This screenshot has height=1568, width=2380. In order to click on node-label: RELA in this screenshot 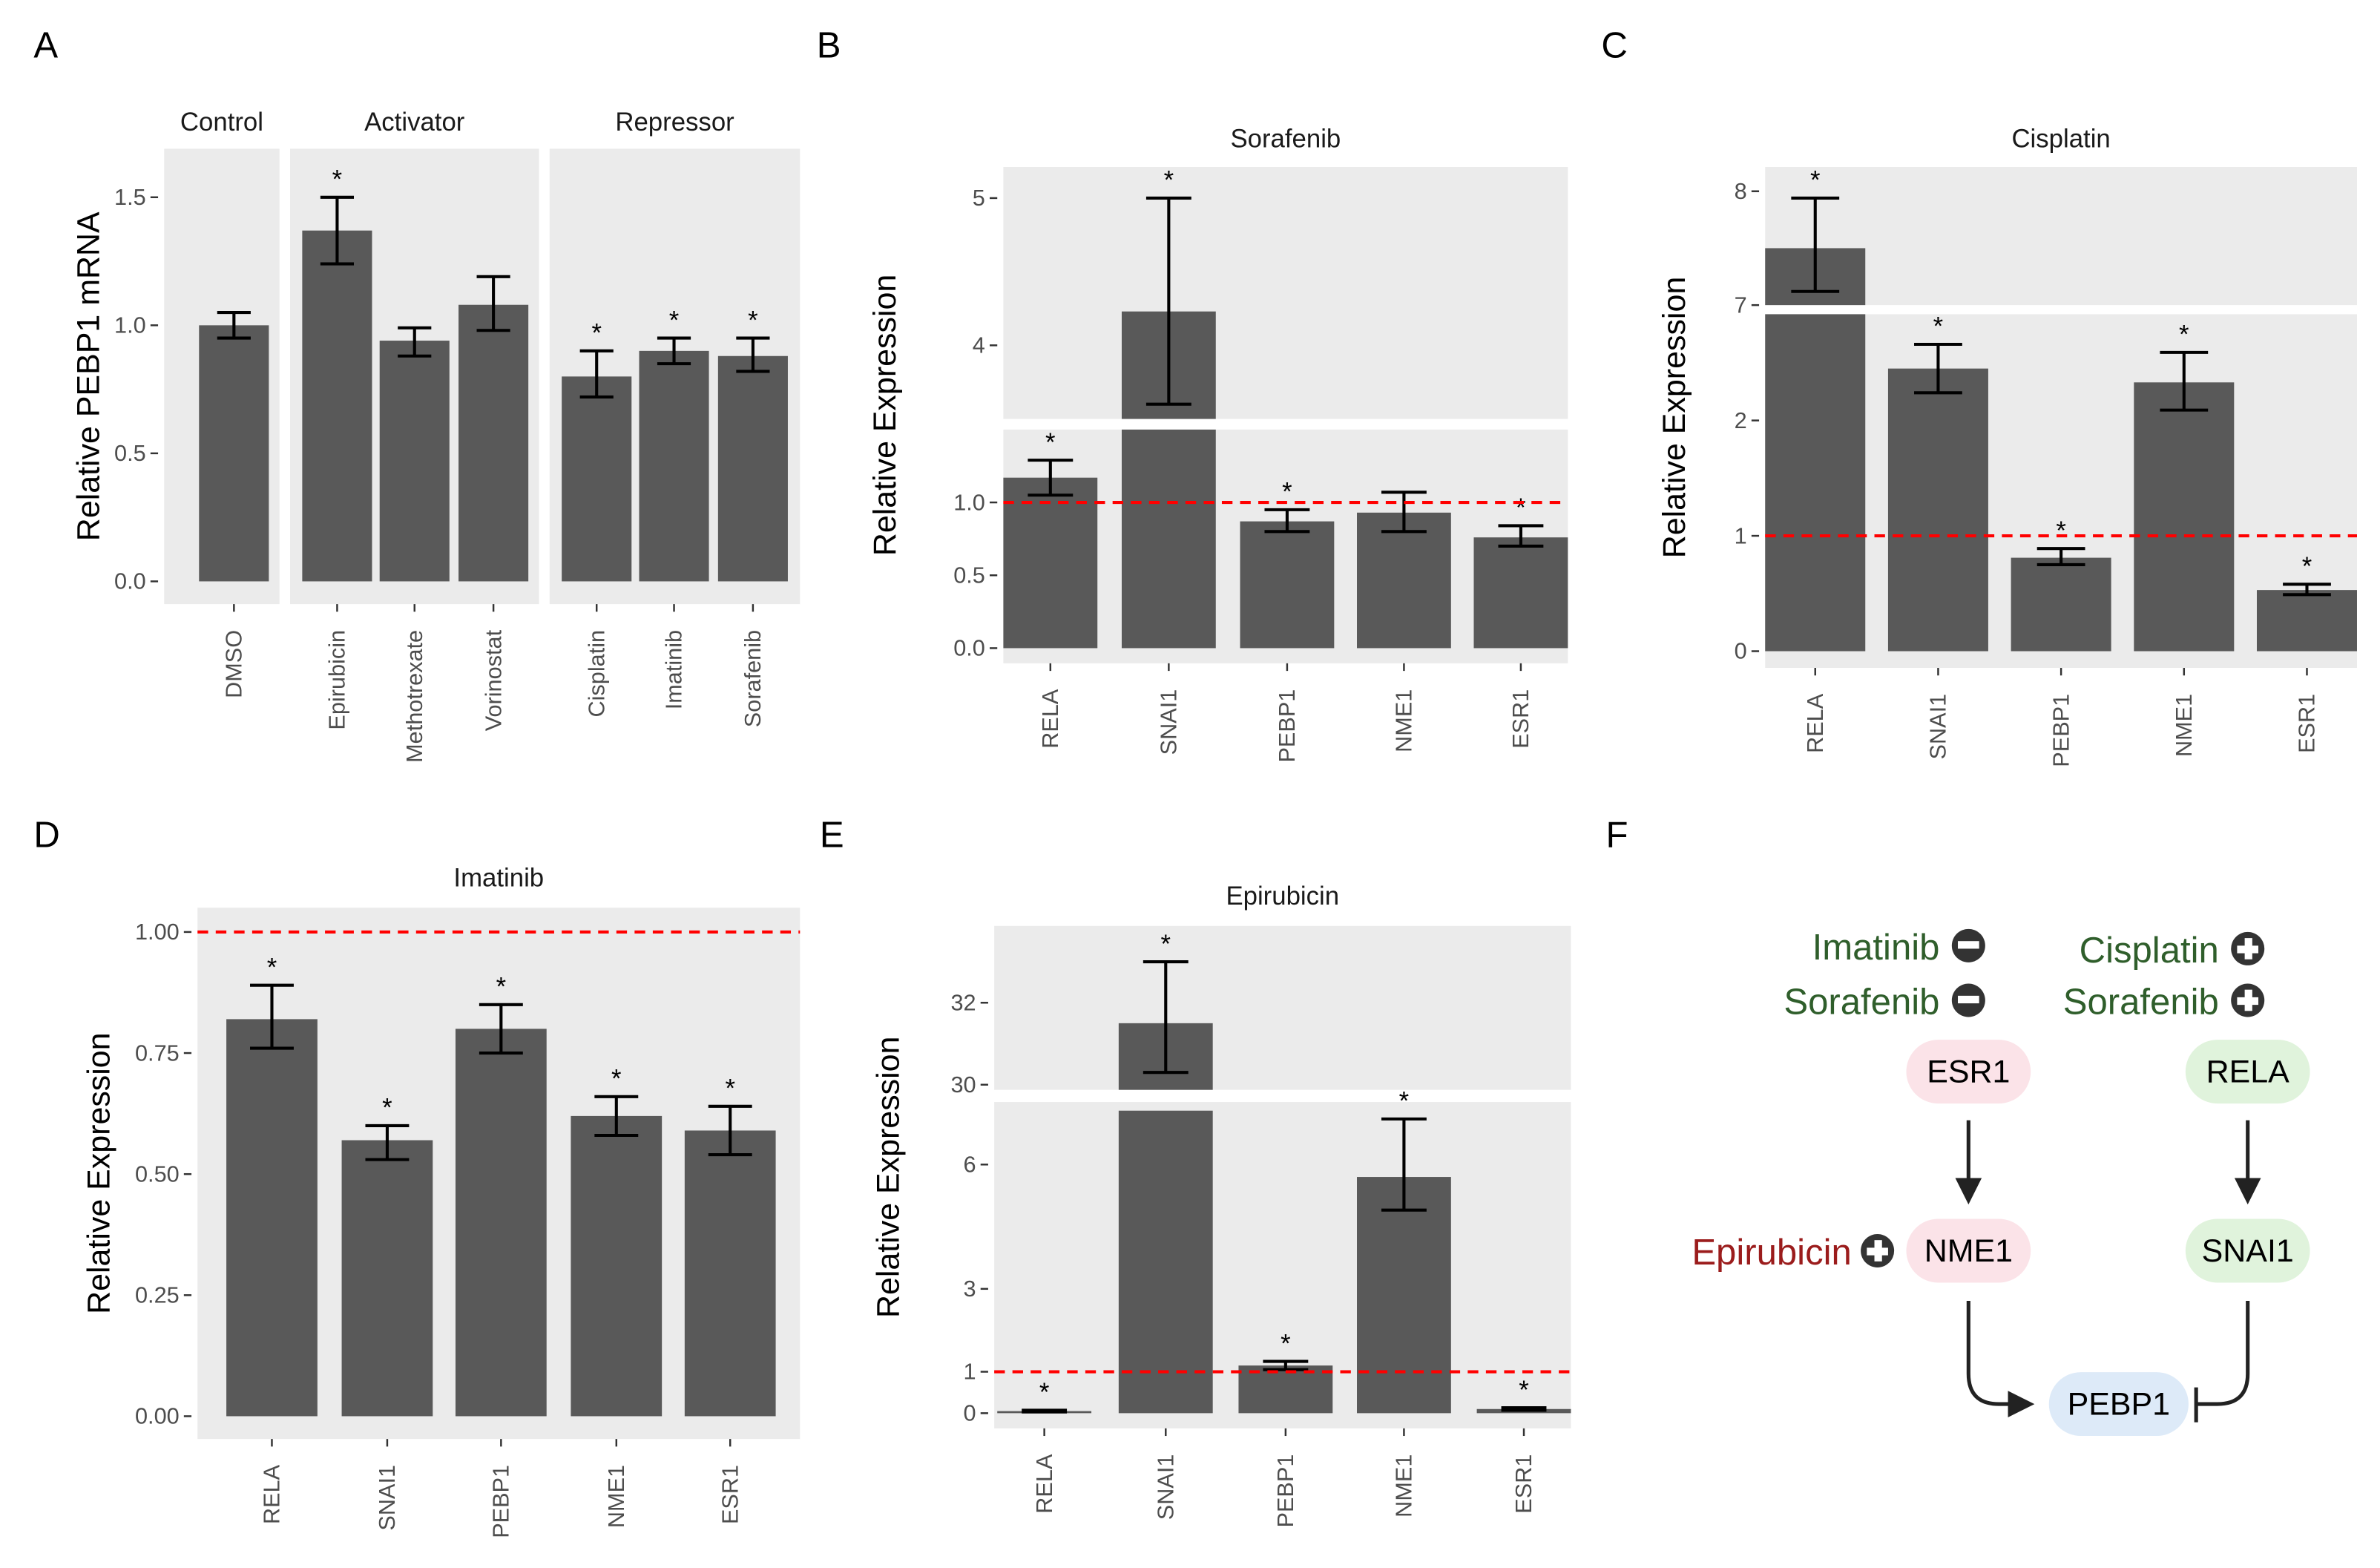, I will do `click(2248, 1071)`.